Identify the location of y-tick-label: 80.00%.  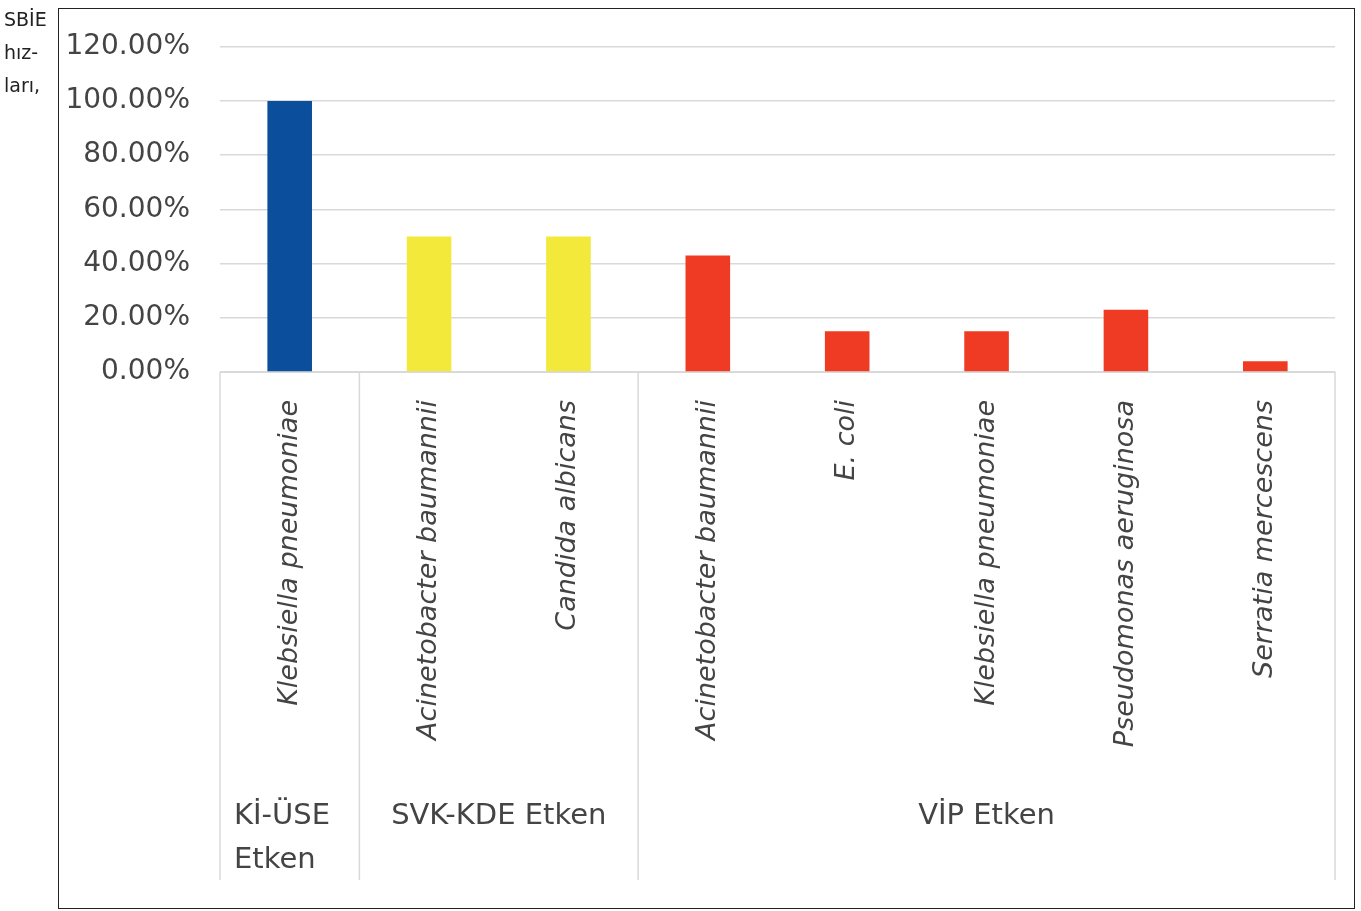
(136, 153).